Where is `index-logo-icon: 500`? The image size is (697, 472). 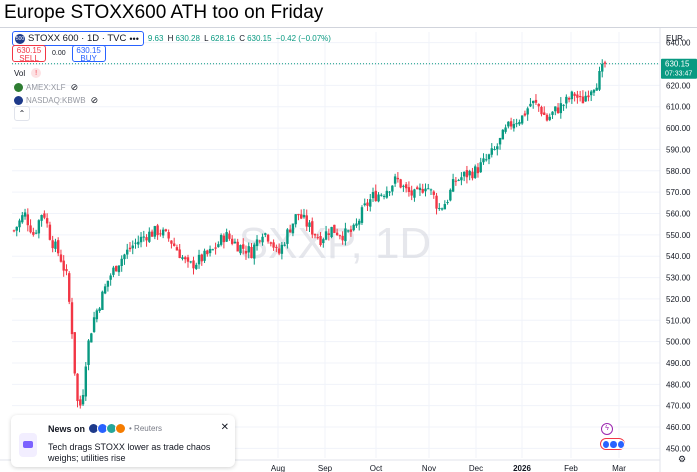 index-logo-icon: 500 is located at coordinates (20, 38).